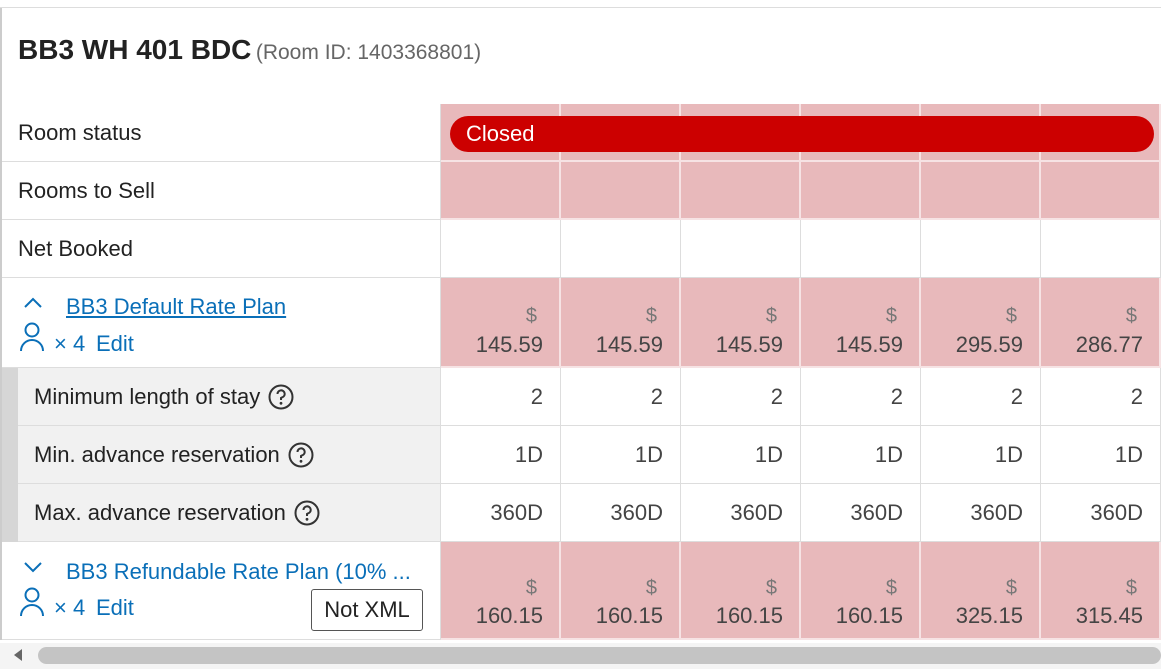 The width and height of the screenshot is (1161, 669). What do you see at coordinates (160, 512) in the screenshot?
I see `restriction-label: Max. advance reservation` at bounding box center [160, 512].